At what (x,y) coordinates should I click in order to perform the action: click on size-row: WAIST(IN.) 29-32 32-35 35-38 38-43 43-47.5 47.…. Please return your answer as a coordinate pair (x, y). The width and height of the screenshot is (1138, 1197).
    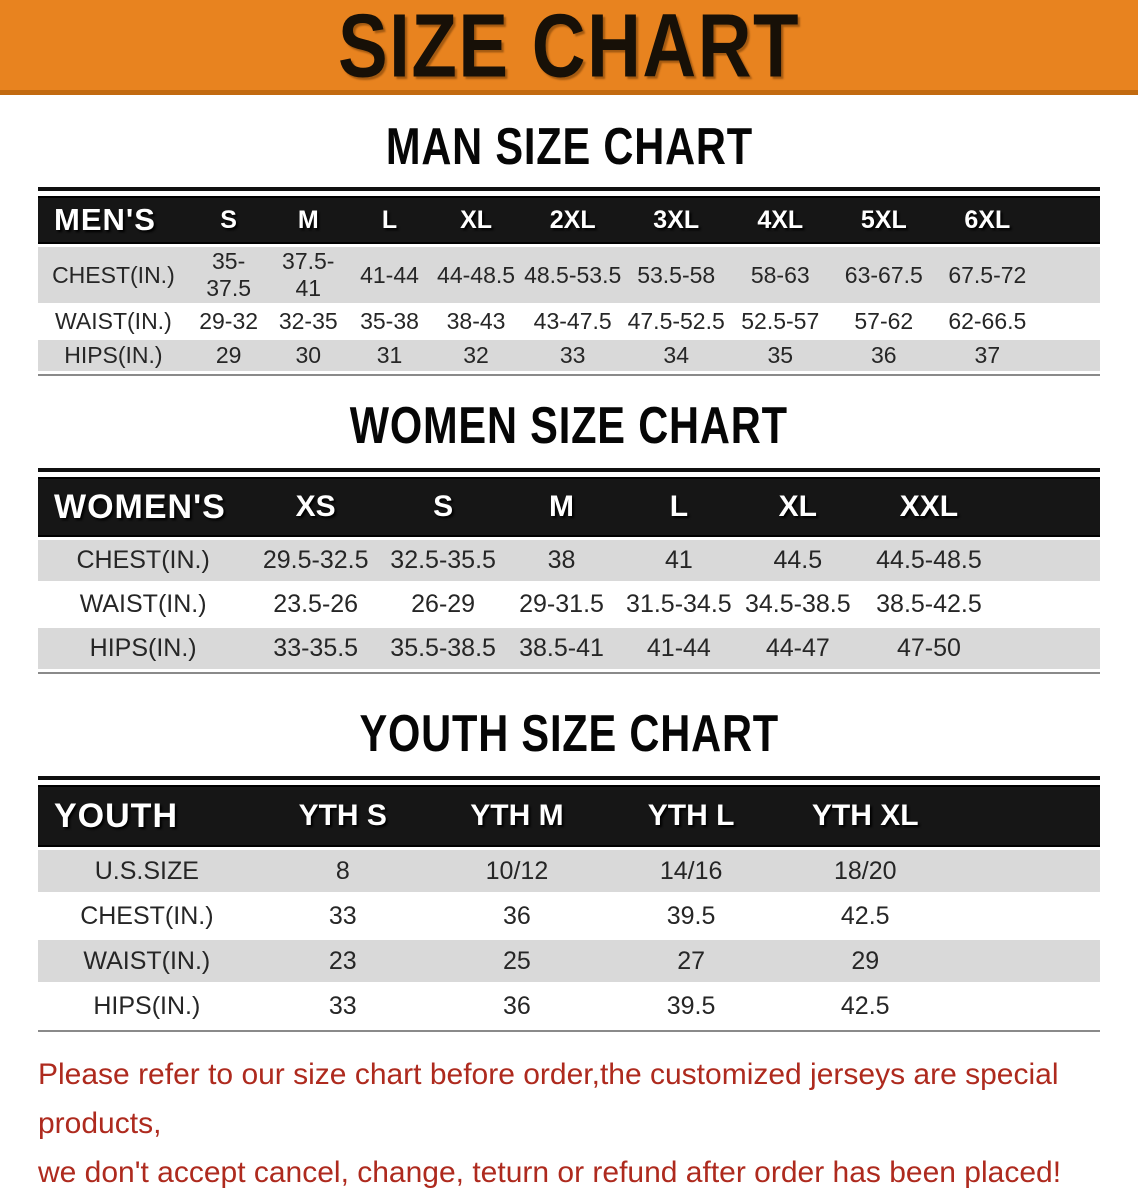
    Looking at the image, I should click on (569, 321).